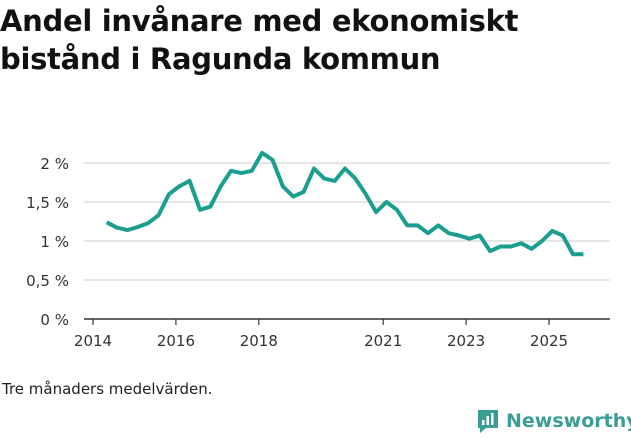  Describe the element at coordinates (259, 21) in the screenshot. I see `title-line-1: Andel invånare med ekonomiskt` at that location.